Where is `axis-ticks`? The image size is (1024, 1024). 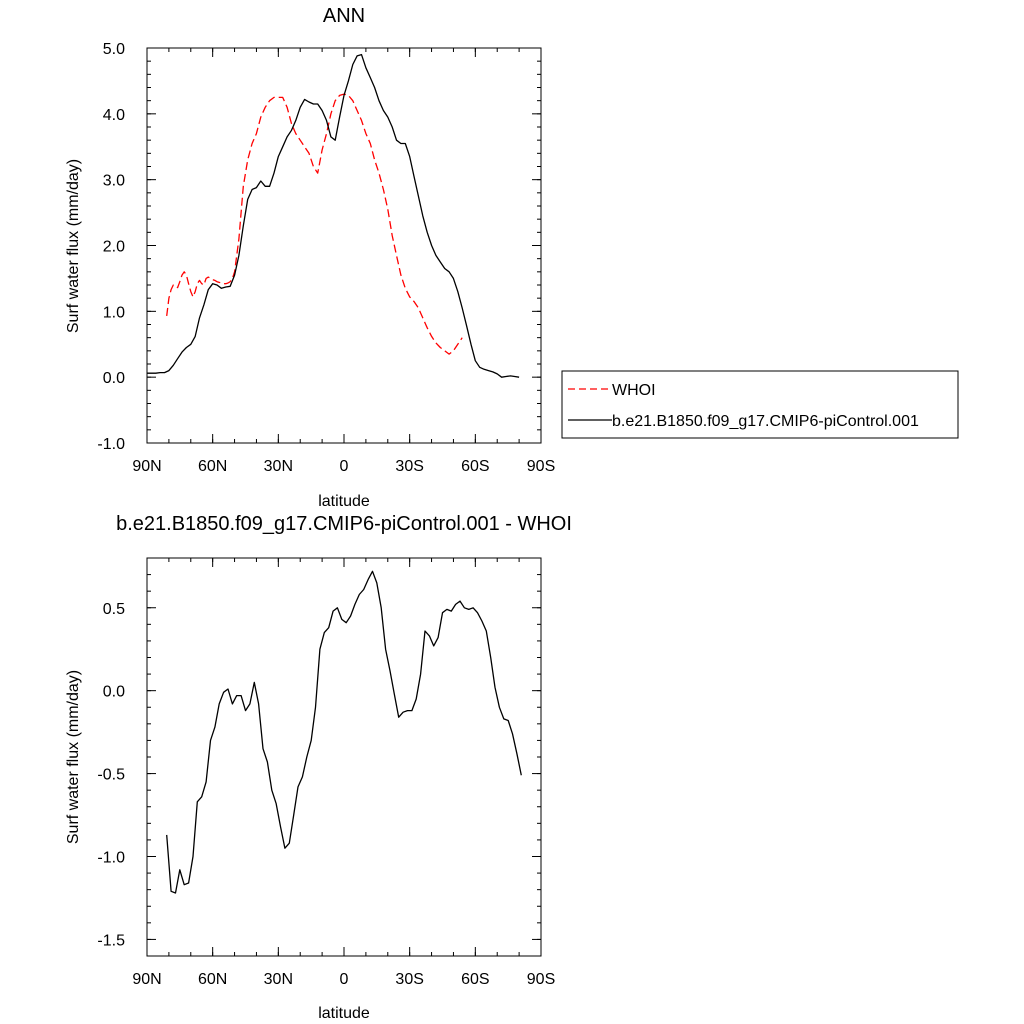 axis-ticks is located at coordinates (344, 245).